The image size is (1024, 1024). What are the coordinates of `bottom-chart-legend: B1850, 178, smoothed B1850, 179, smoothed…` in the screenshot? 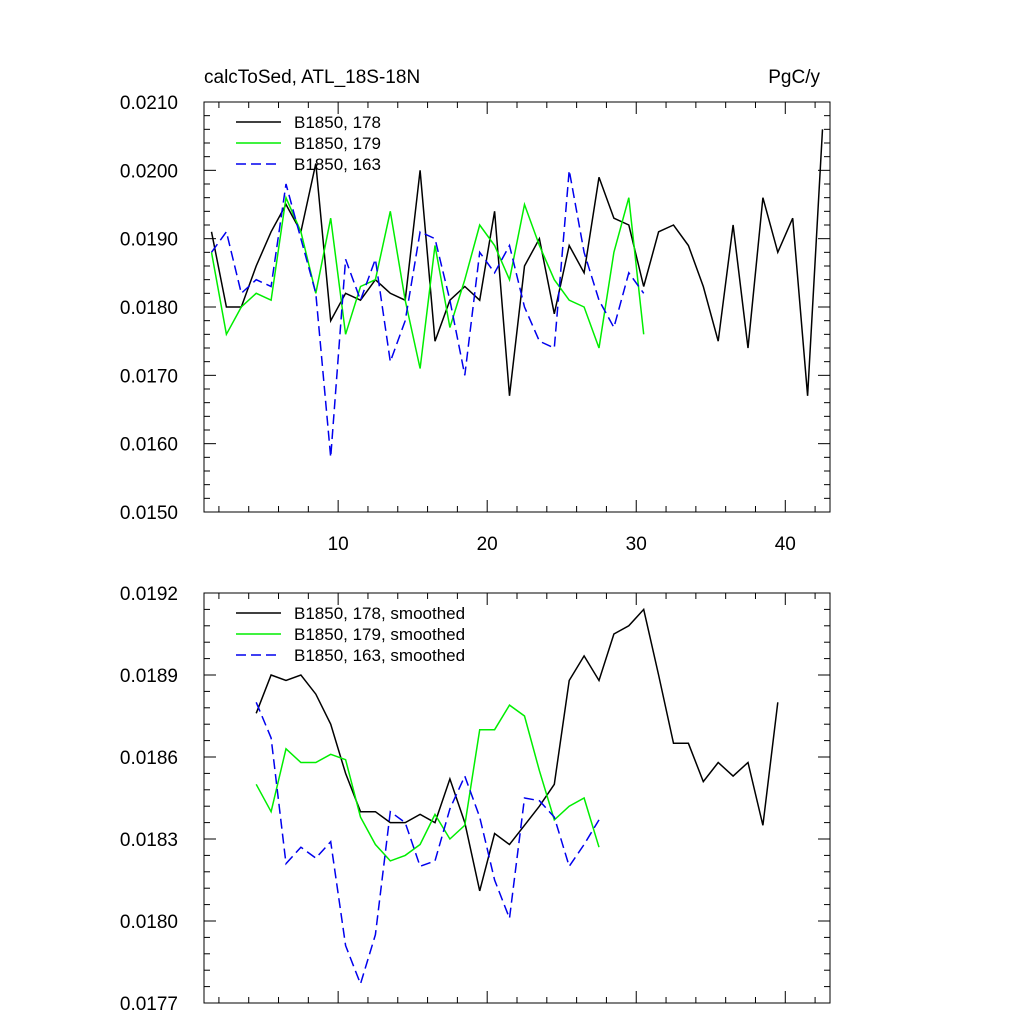 It's located at (350, 634).